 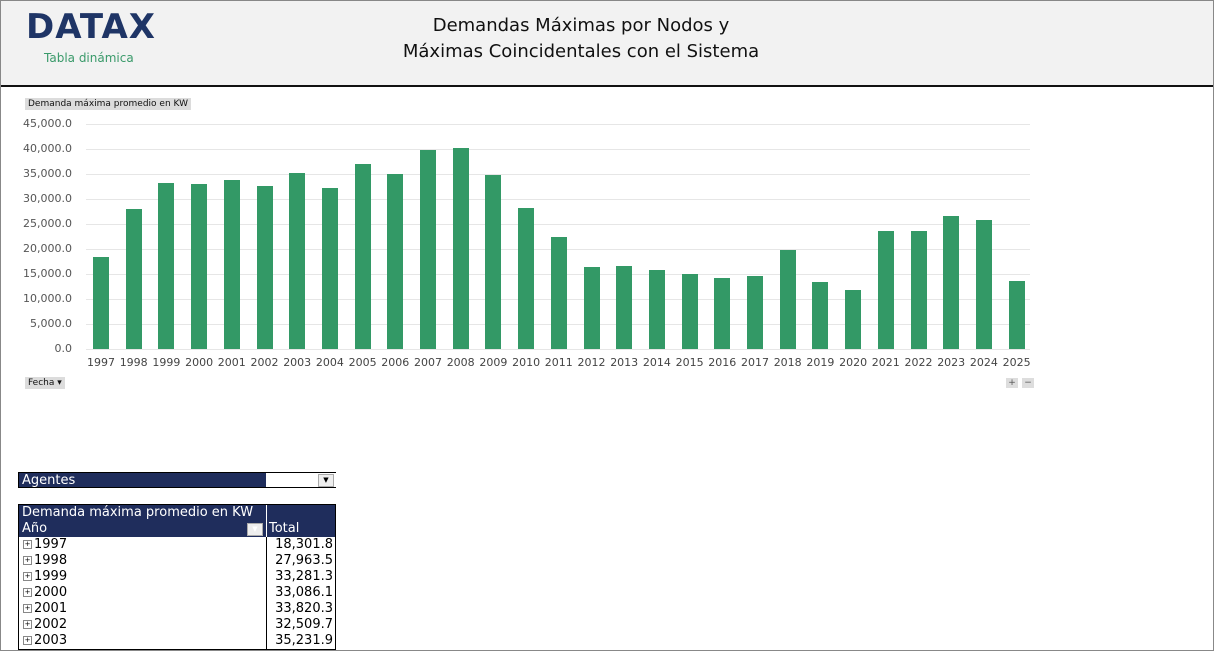 I want to click on x-tick-label: 2006, so click(x=395, y=362).